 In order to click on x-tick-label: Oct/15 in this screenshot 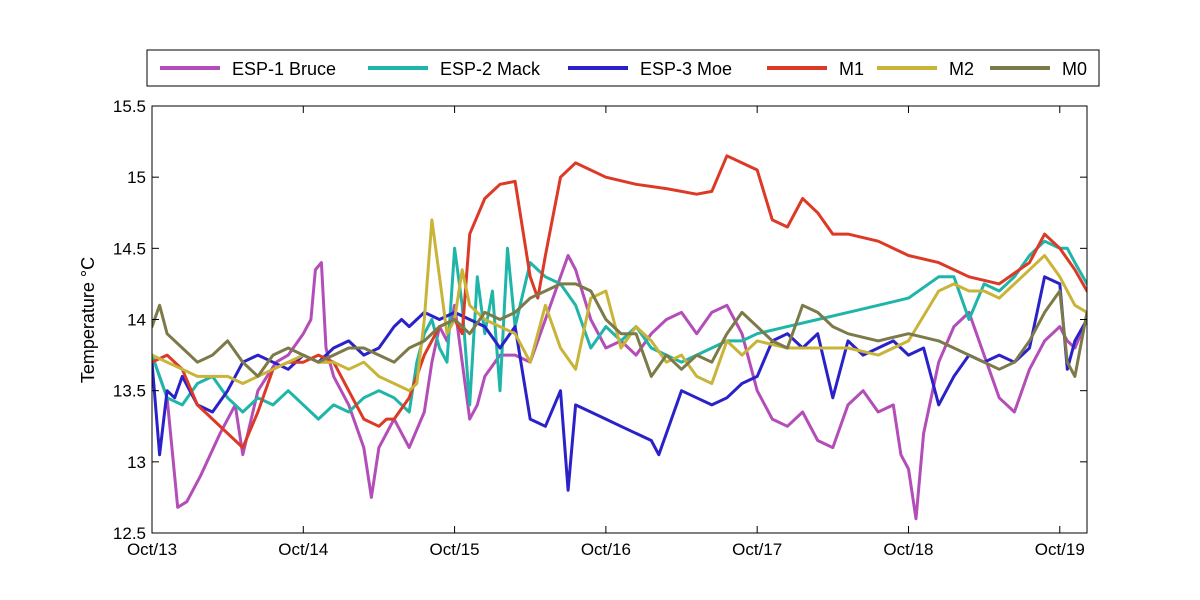, I will do `click(455, 549)`.